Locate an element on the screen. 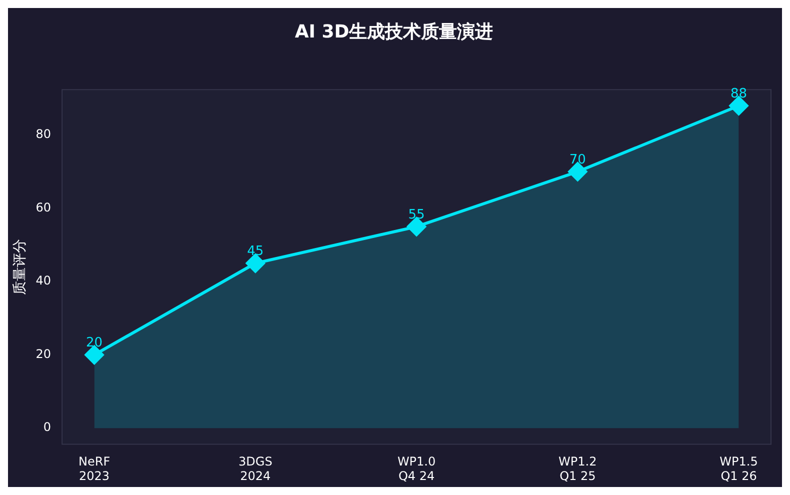 The image size is (790, 495). data-label: 20 is located at coordinates (94, 343).